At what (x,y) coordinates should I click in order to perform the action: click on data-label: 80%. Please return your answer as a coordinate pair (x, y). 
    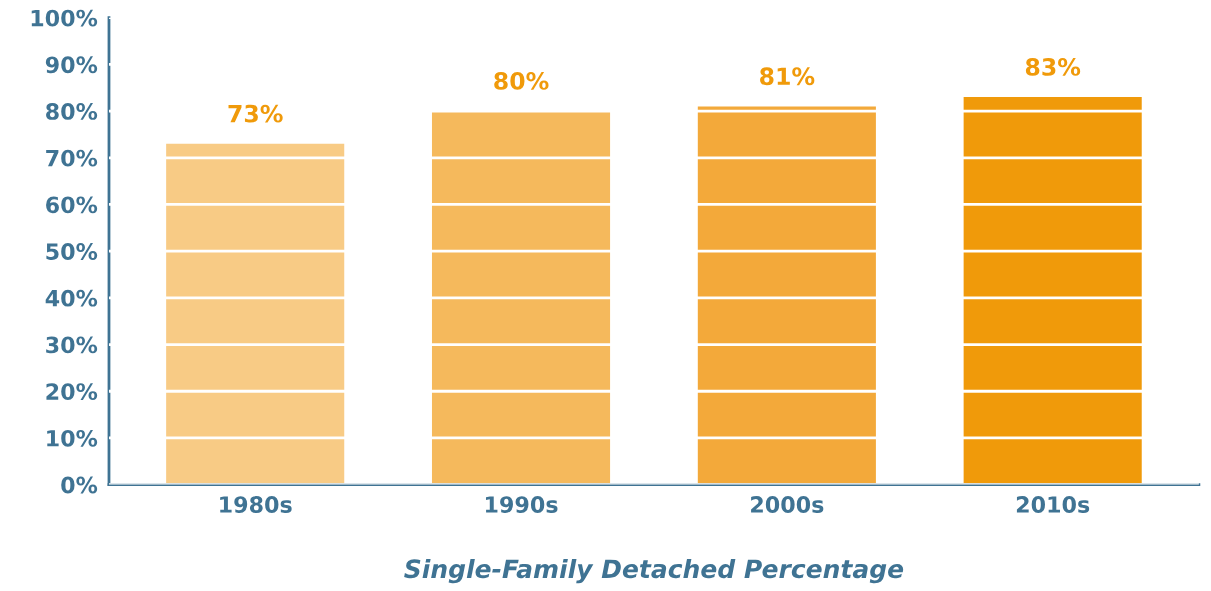
    Looking at the image, I should click on (521, 81).